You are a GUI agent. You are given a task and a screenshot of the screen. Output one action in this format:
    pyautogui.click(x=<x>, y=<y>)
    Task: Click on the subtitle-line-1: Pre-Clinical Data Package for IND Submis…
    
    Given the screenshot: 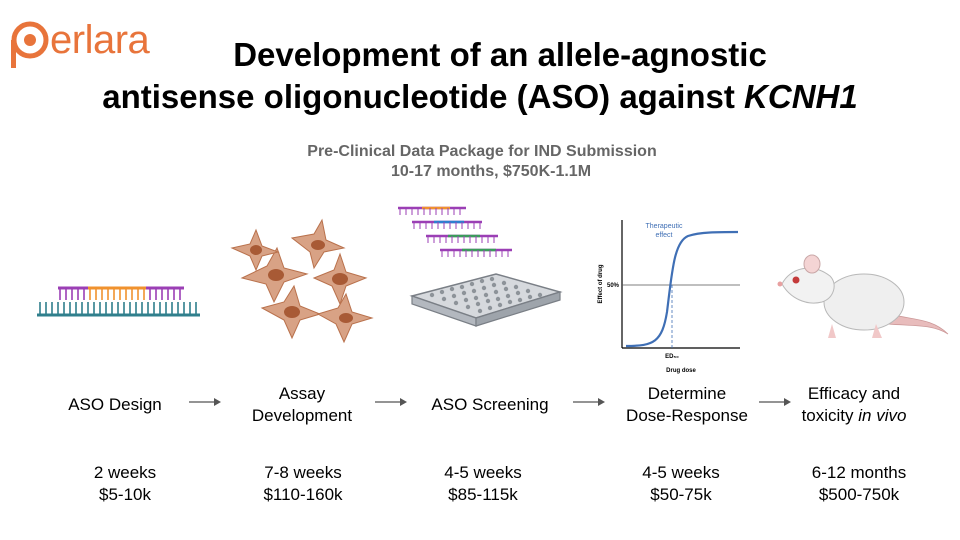 What is the action you would take?
    pyautogui.click(x=482, y=151)
    